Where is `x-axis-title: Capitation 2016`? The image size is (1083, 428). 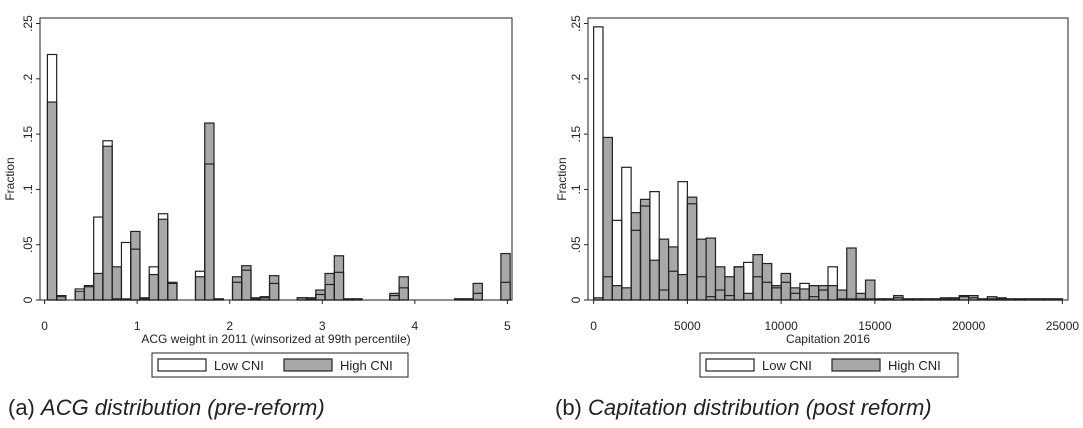
x-axis-title: Capitation 2016 is located at coordinates (828, 339).